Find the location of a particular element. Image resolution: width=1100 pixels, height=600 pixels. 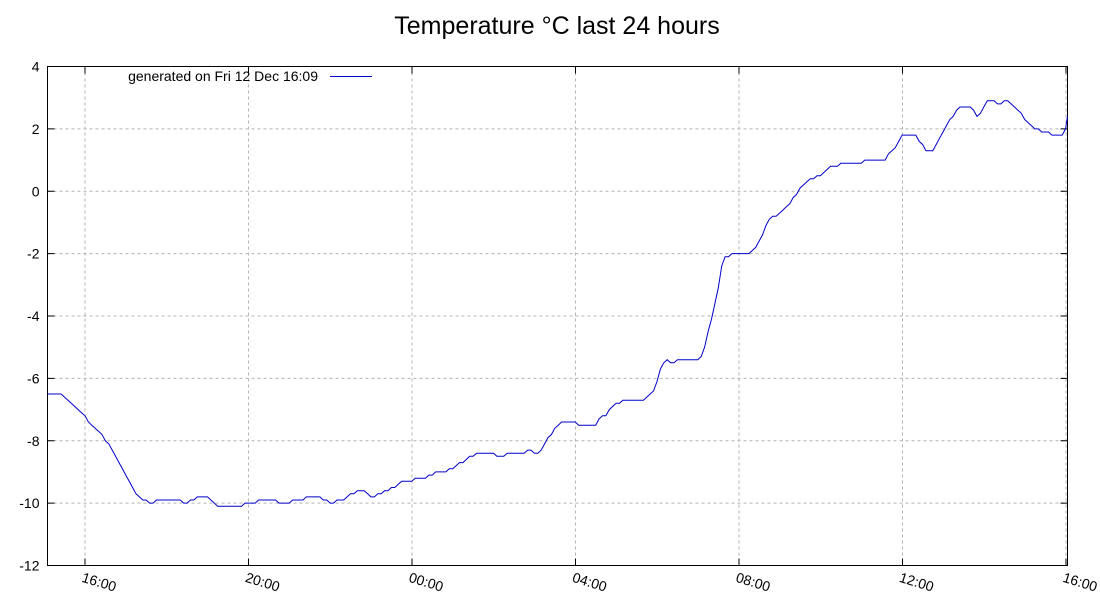

y-tick-label: -8 is located at coordinates (33, 441).